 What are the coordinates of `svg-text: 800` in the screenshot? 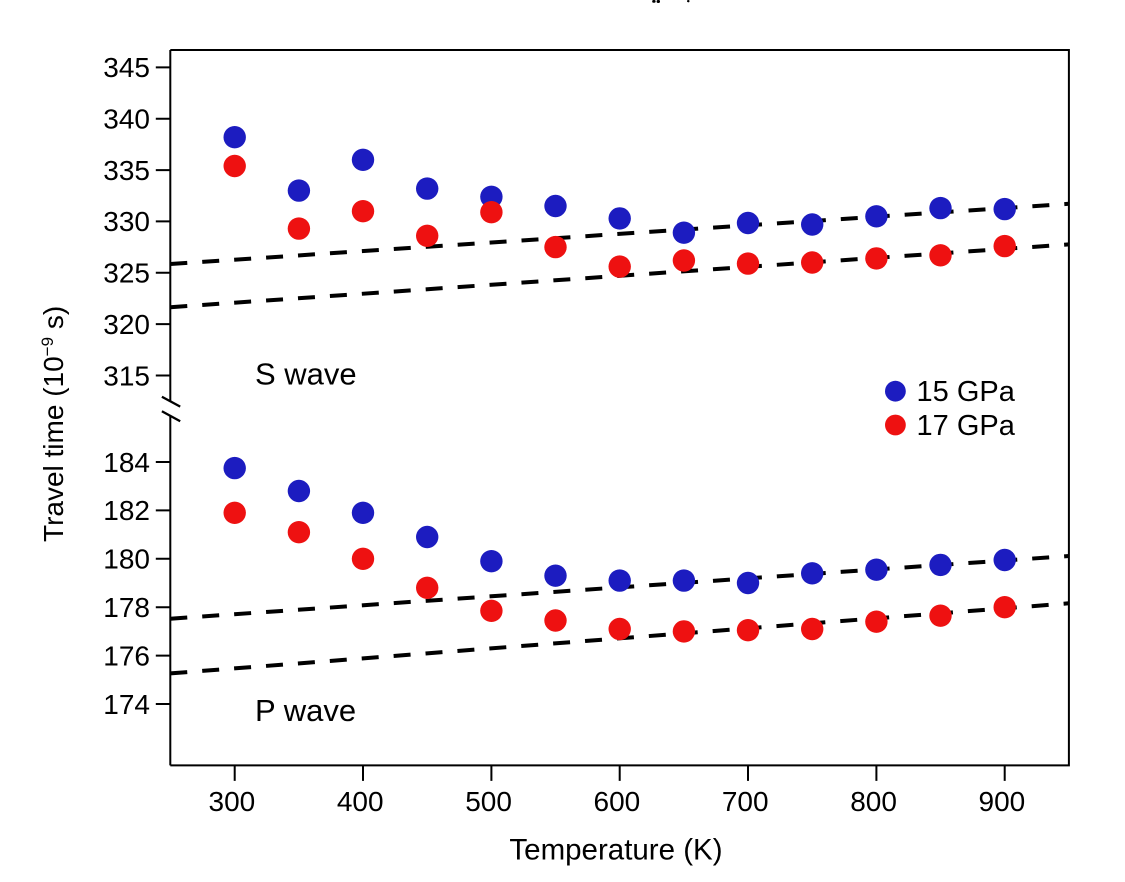 It's located at (873, 801).